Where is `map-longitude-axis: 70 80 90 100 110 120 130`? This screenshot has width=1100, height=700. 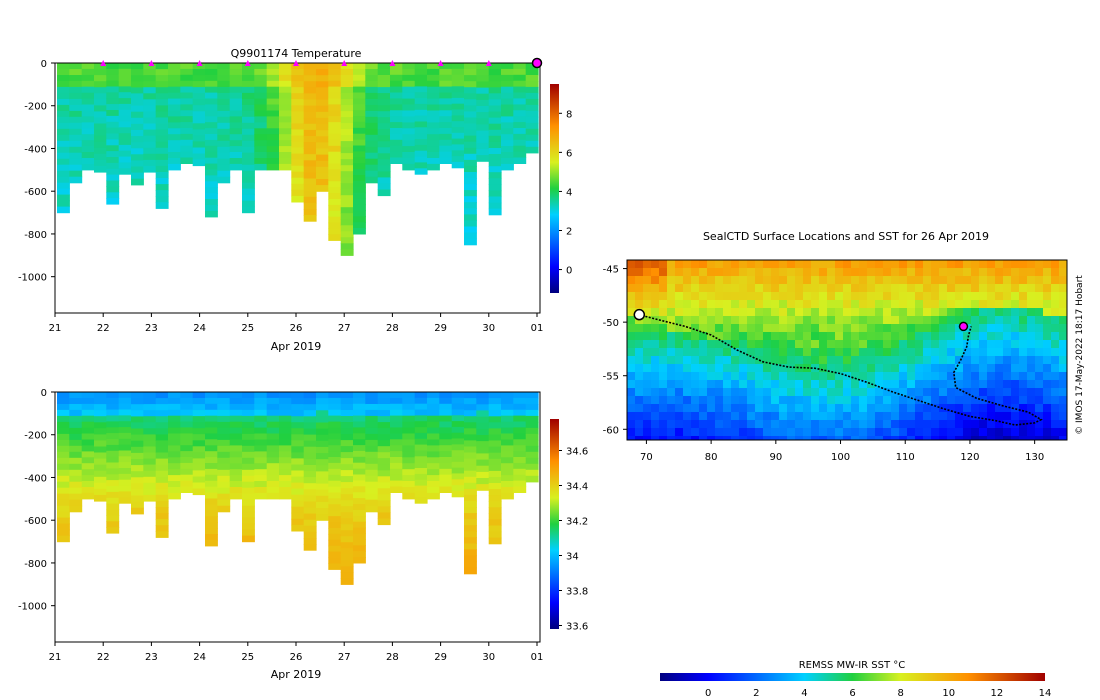 map-longitude-axis: 70 80 90 100 110 120 130 is located at coordinates (842, 451).